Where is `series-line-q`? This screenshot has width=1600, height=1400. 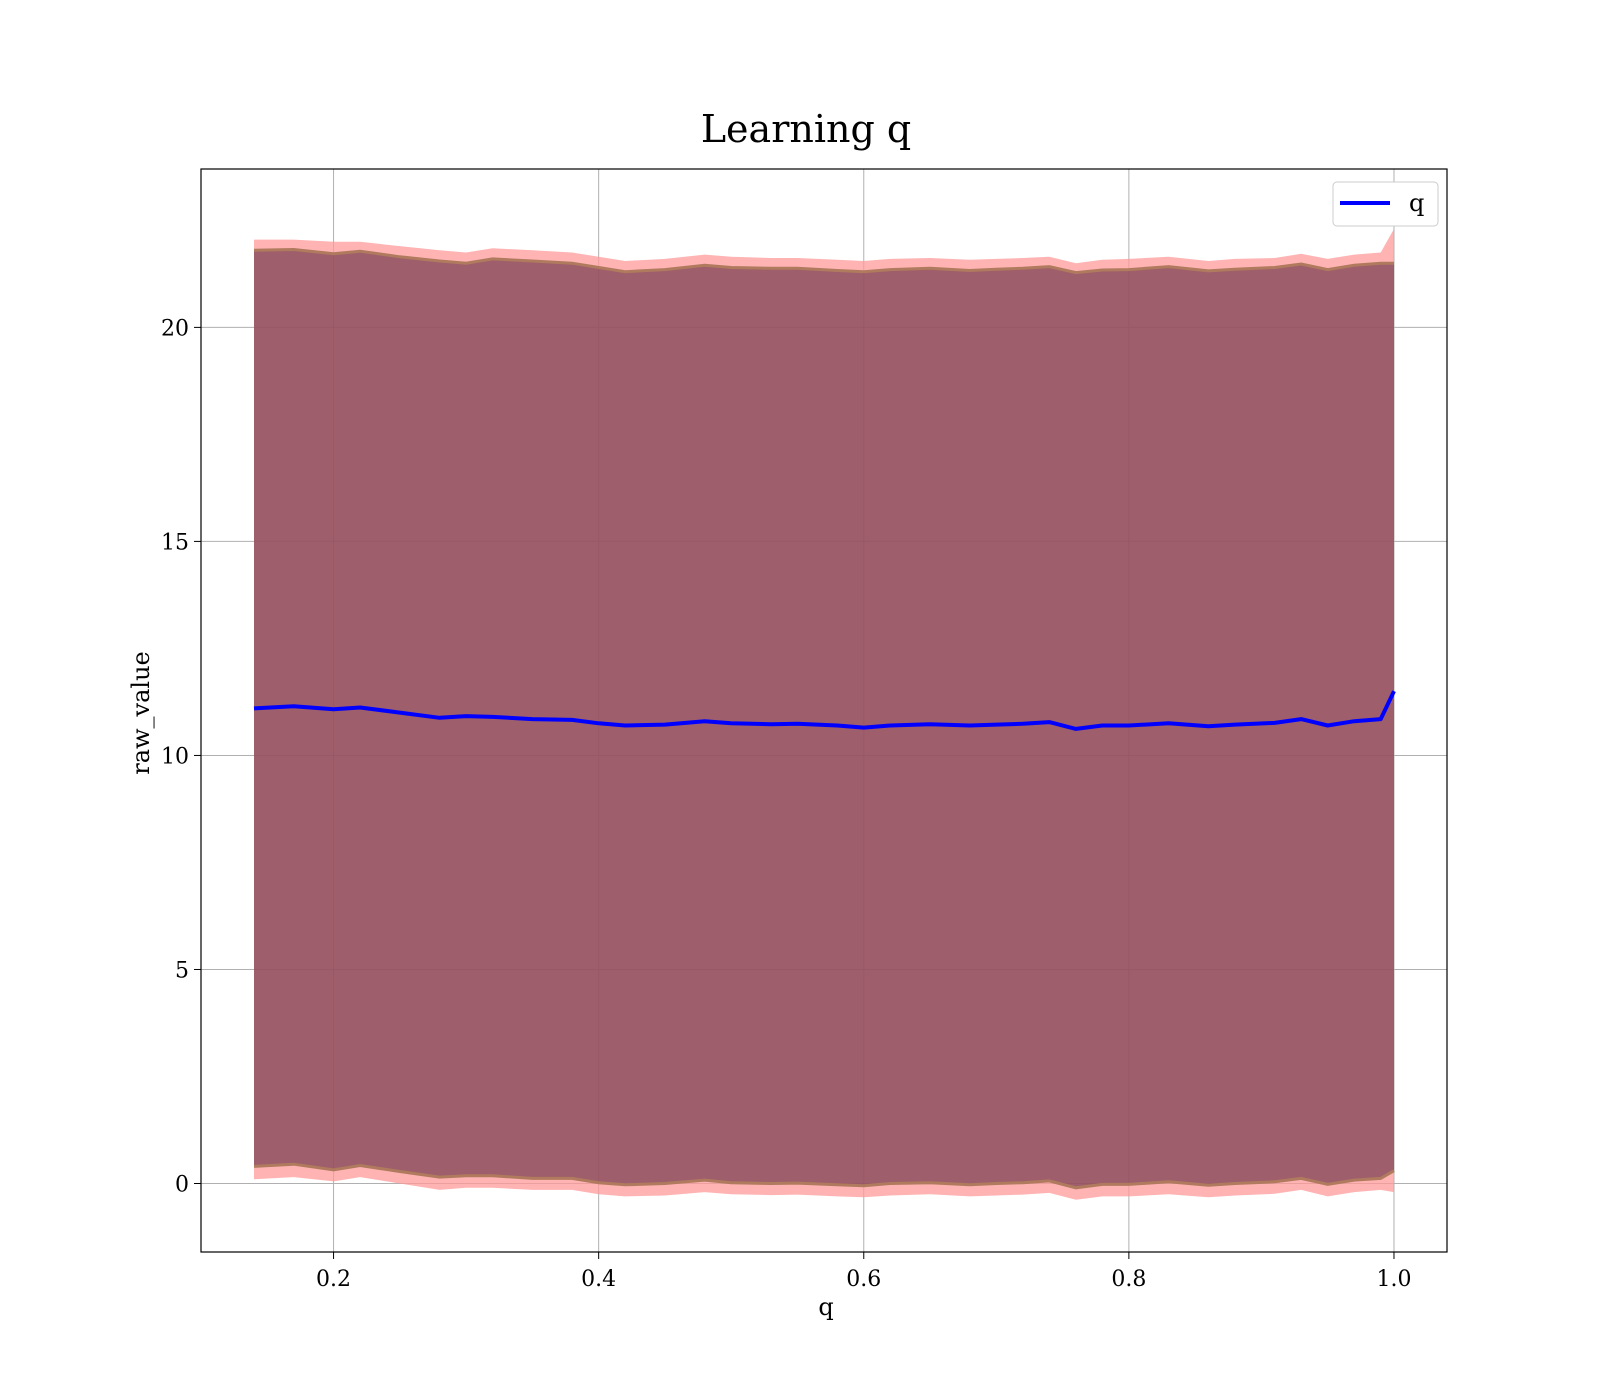 series-line-q is located at coordinates (824, 710).